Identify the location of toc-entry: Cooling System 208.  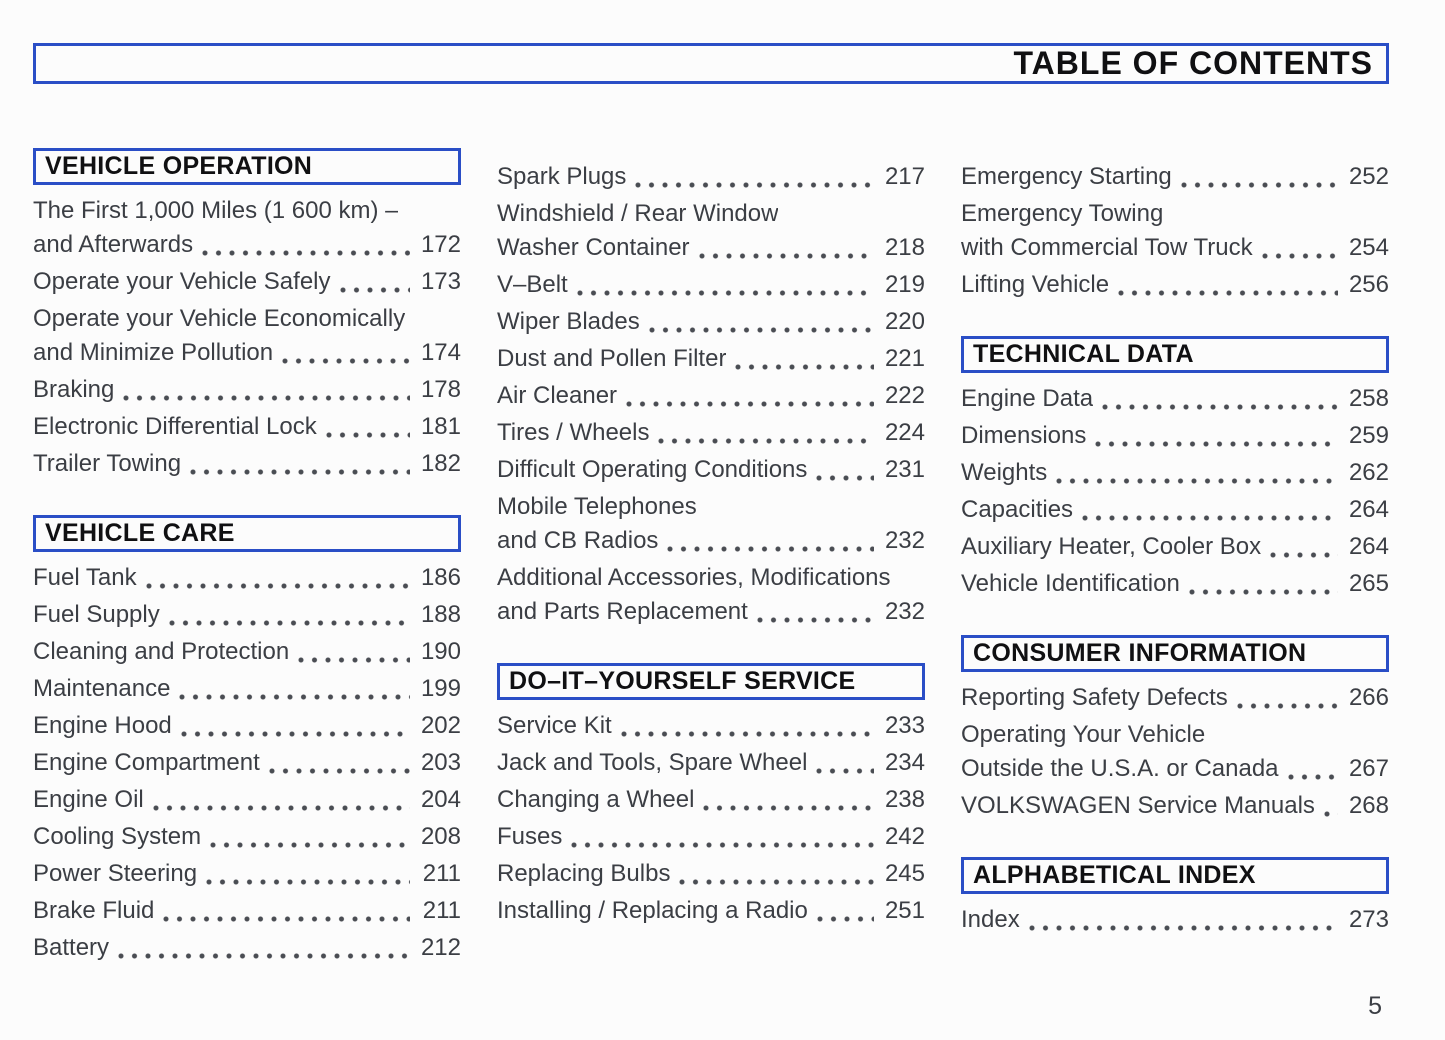
(247, 837).